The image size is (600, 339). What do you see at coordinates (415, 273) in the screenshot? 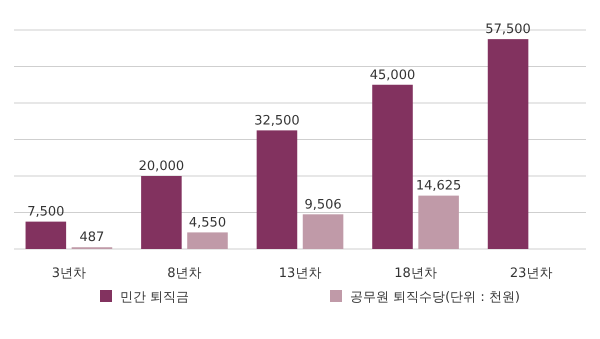
I see `x-tick-label: 18년차` at bounding box center [415, 273].